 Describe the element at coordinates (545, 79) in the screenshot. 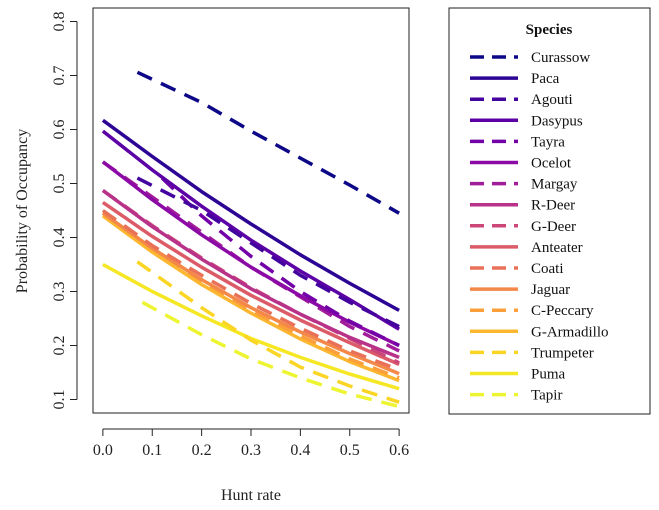

I see `legend-label-paca: Paca` at that location.